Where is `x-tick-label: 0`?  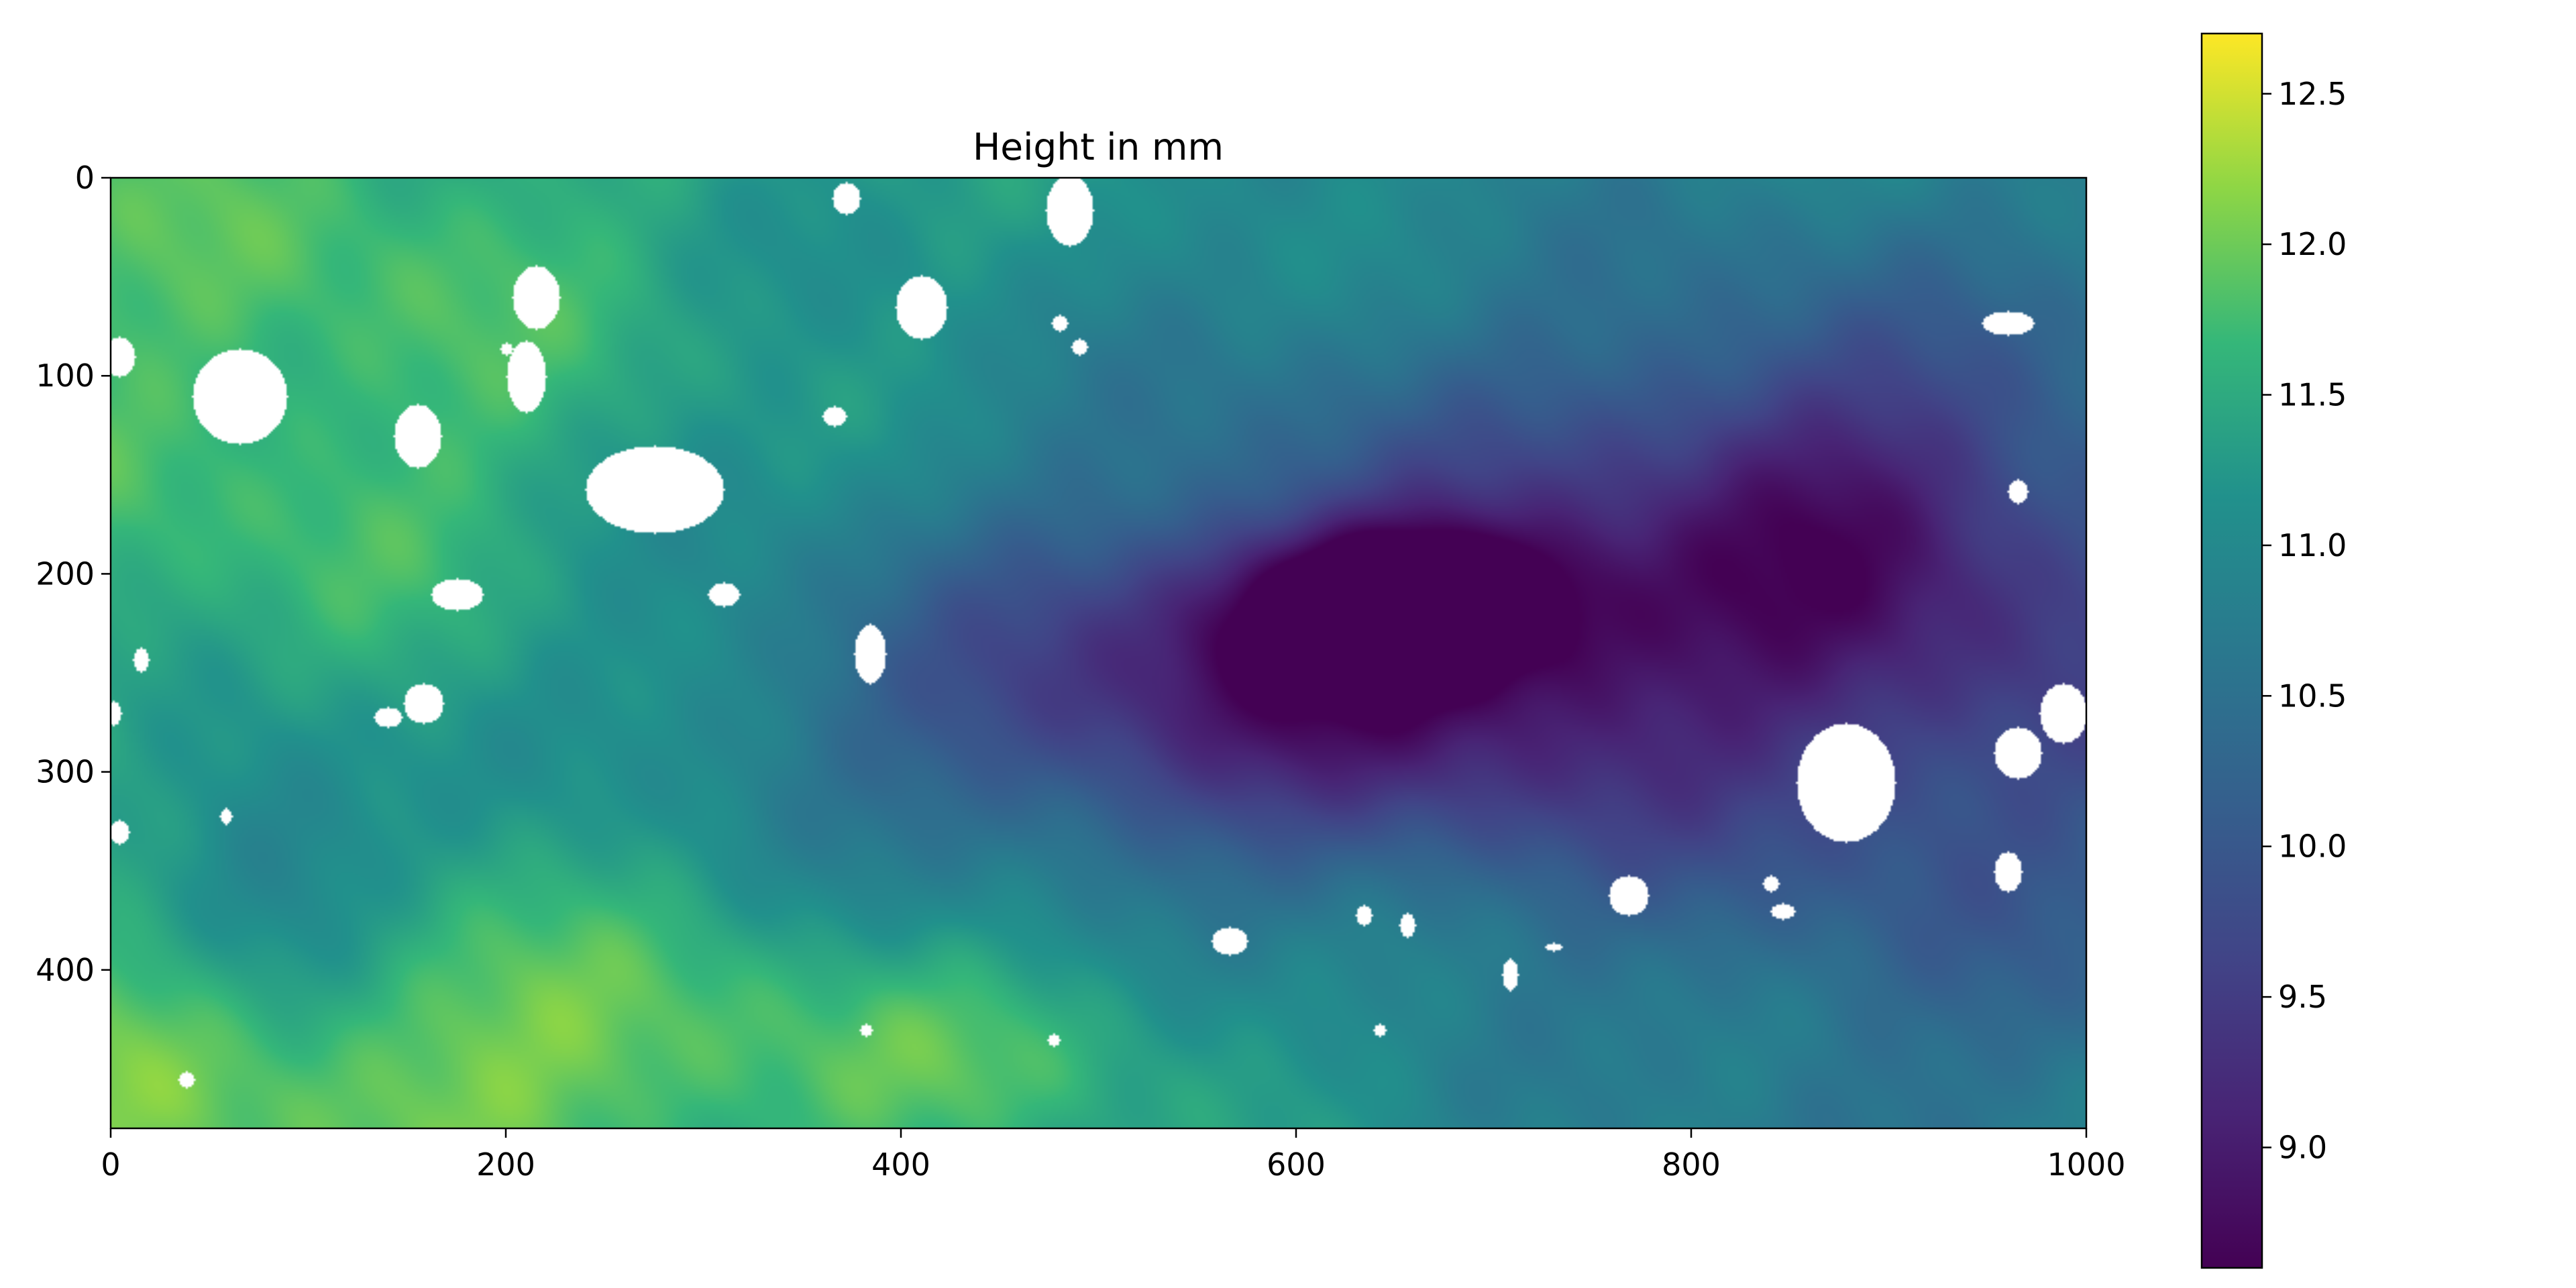
x-tick-label: 0 is located at coordinates (110, 1164).